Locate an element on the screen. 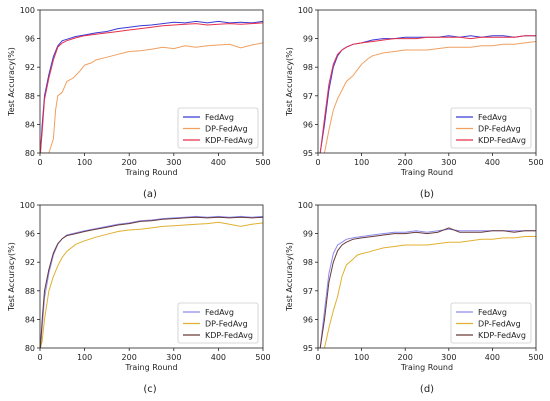  panel-caption: (c) is located at coordinates (149, 389).